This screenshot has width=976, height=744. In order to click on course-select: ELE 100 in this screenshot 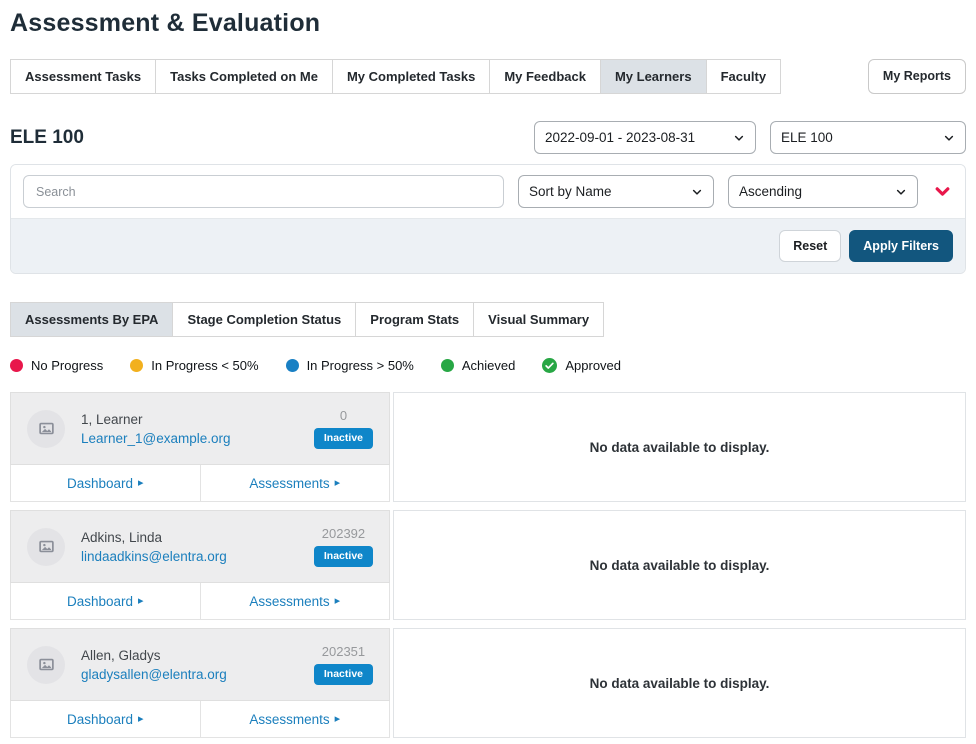, I will do `click(868, 137)`.